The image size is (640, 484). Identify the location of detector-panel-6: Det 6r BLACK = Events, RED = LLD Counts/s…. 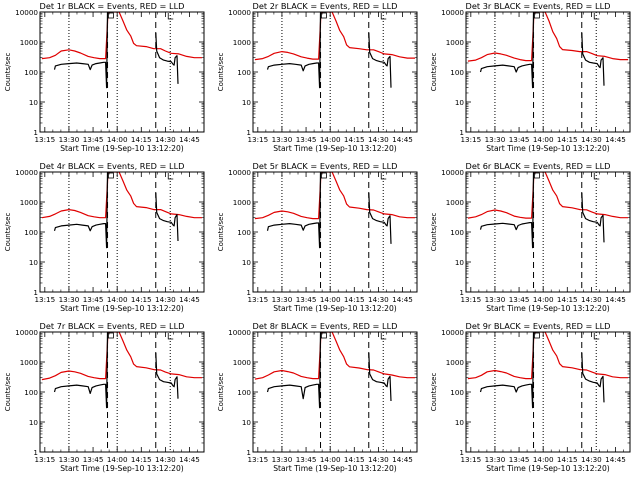
(530, 237).